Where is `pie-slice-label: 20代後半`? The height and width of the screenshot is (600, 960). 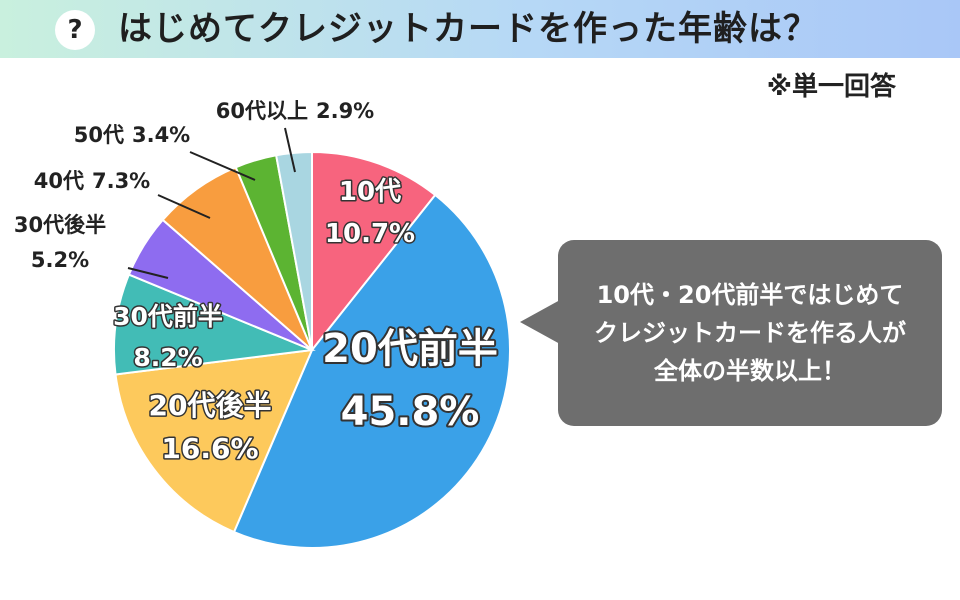
pie-slice-label: 20代後半 is located at coordinates (210, 405).